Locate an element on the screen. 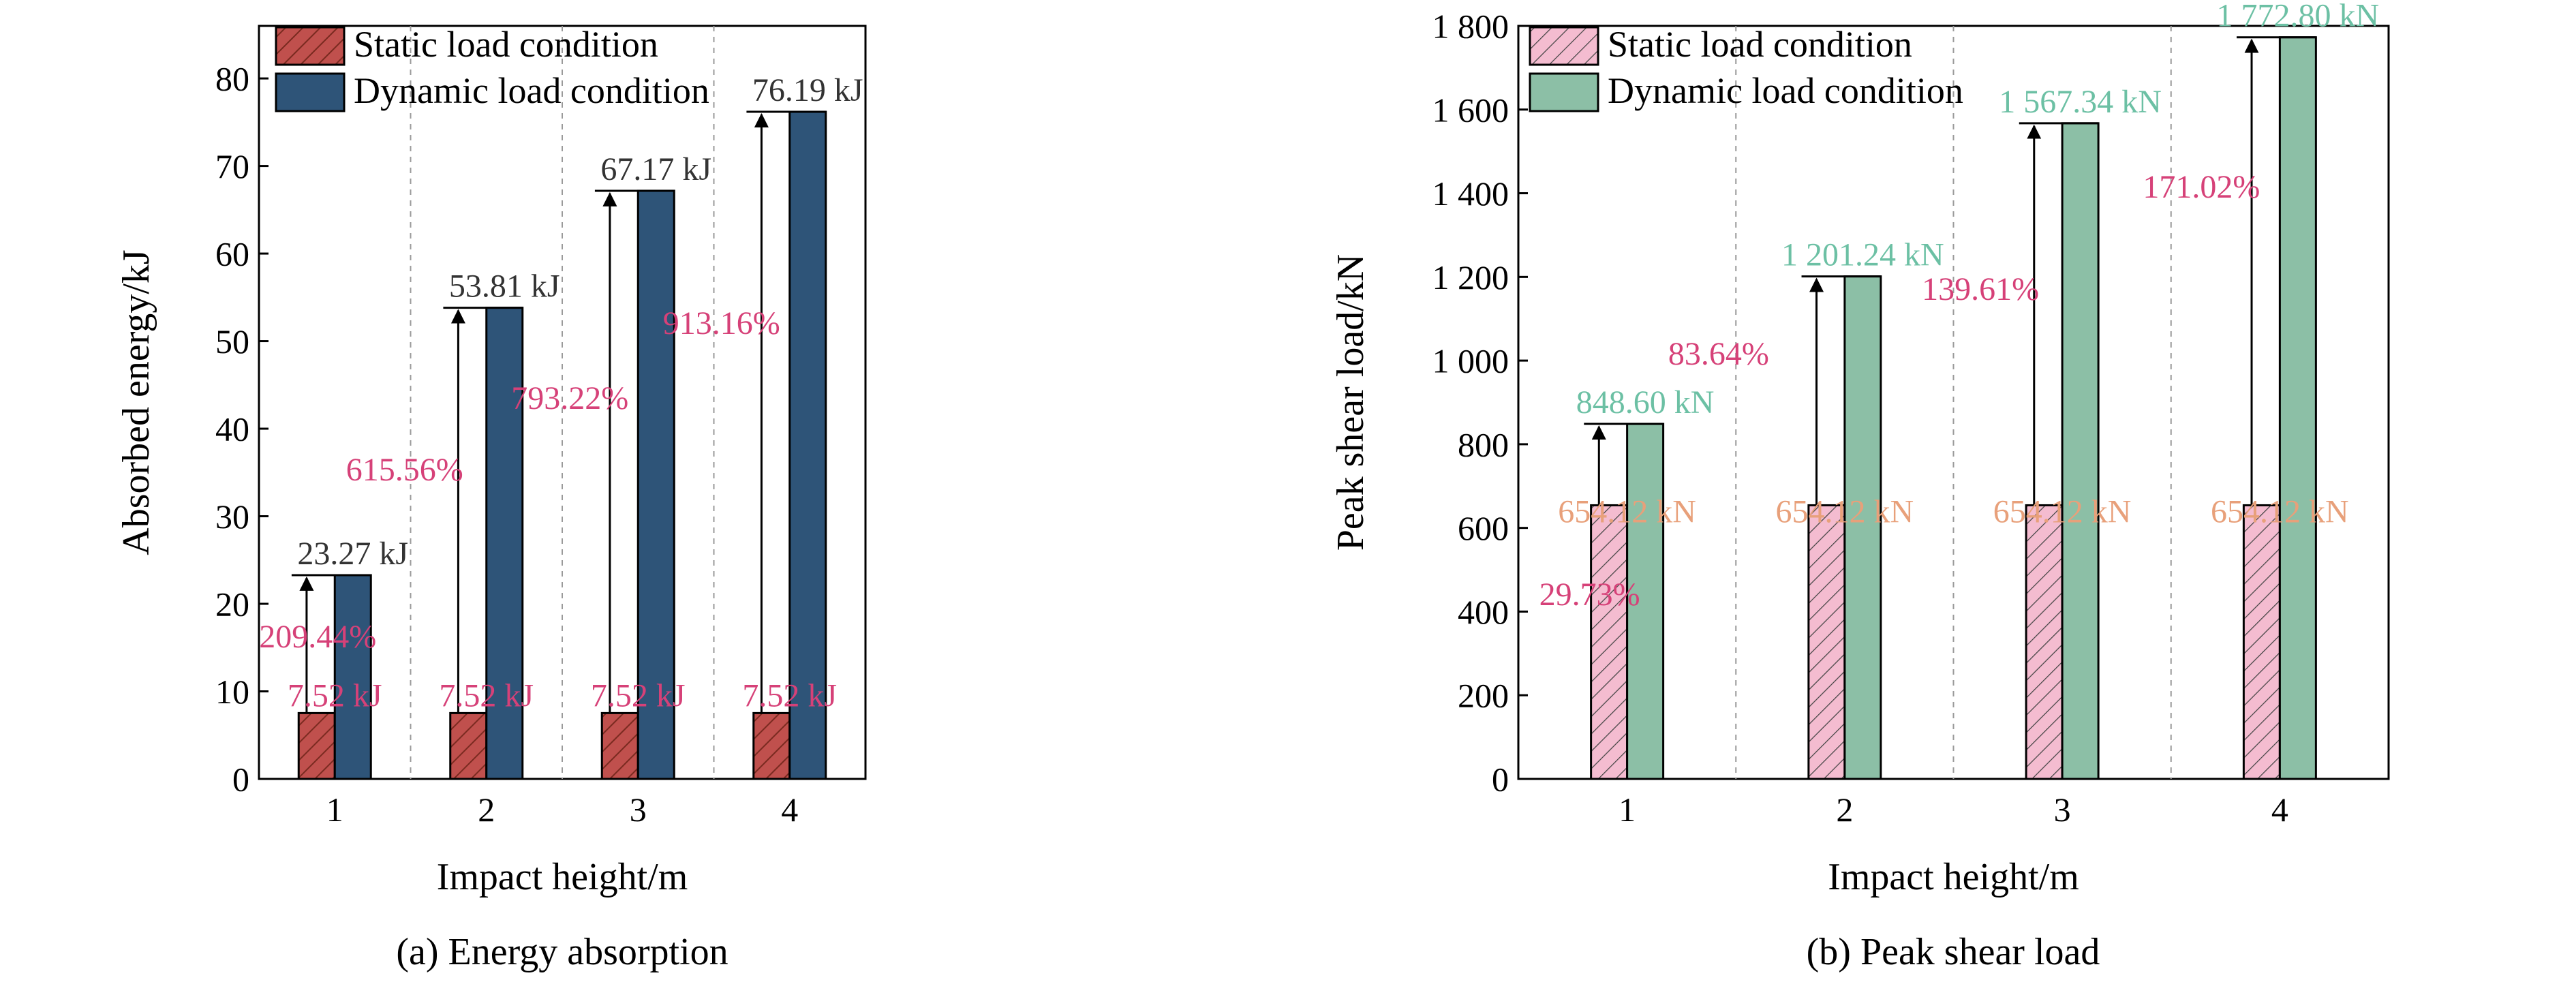 The height and width of the screenshot is (982, 2576). y-tick-label: 1 000 is located at coordinates (1471, 361).